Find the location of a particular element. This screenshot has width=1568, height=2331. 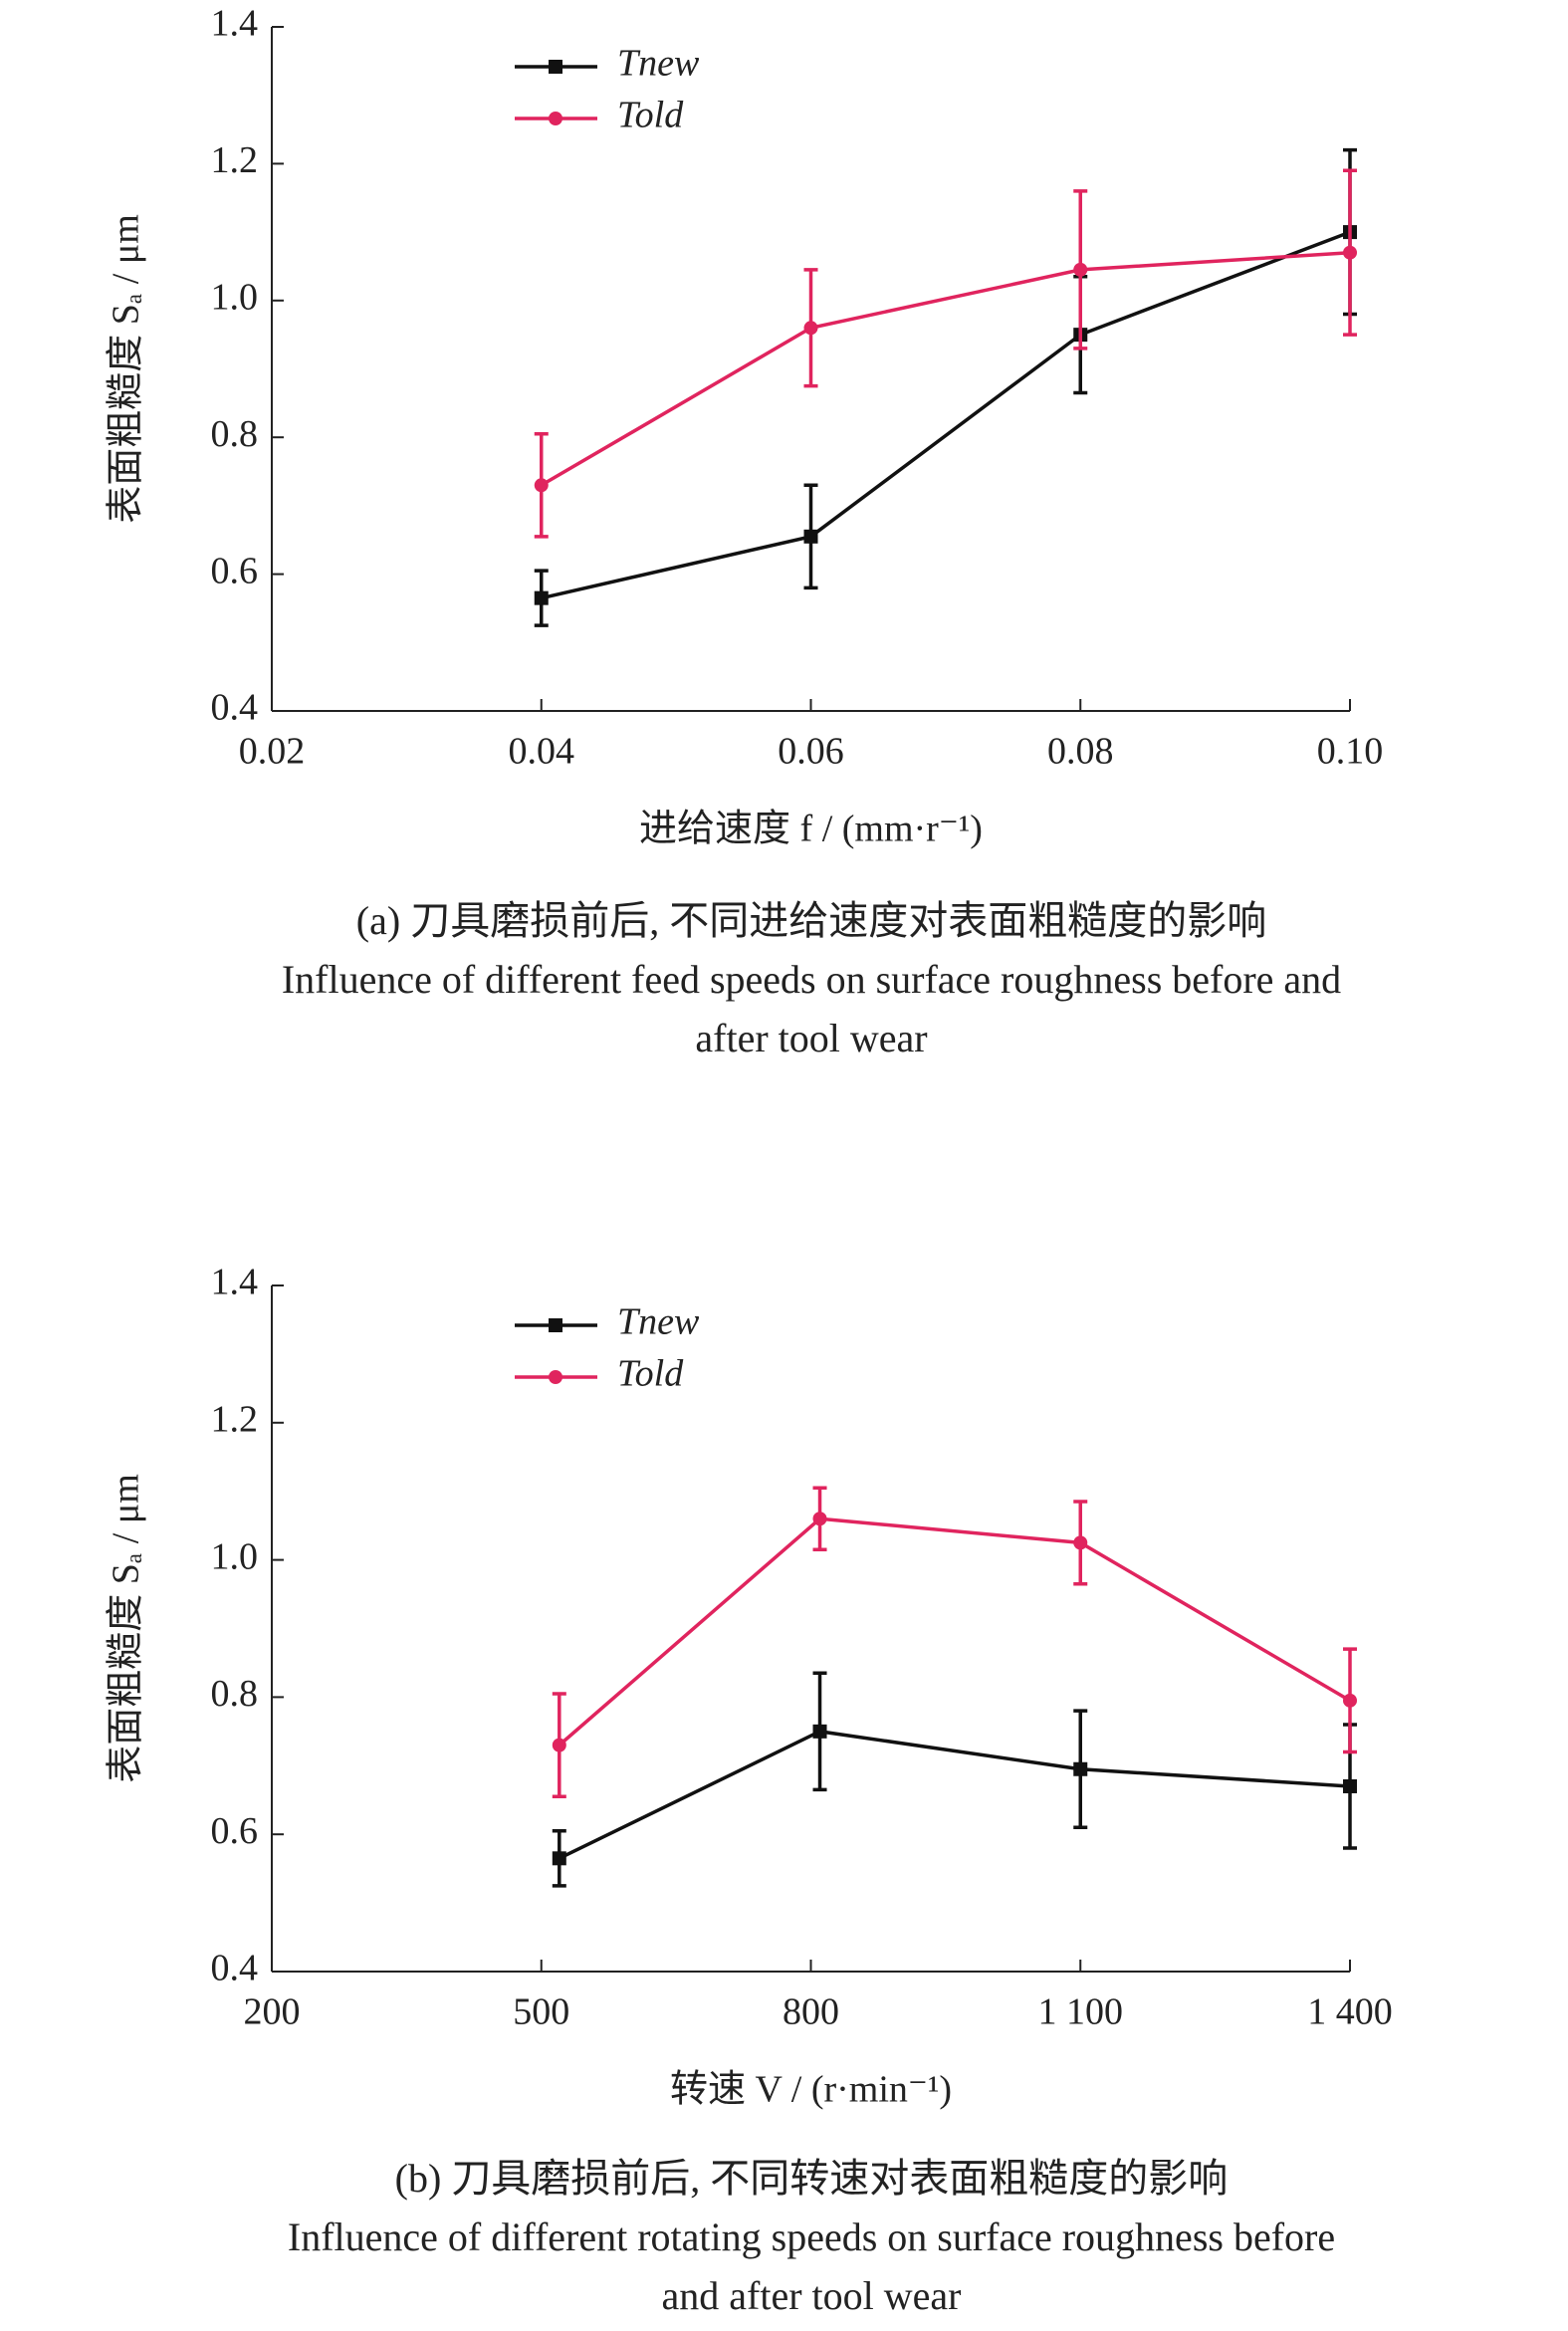

x-tick-label: 0.06 is located at coordinates (811, 752).